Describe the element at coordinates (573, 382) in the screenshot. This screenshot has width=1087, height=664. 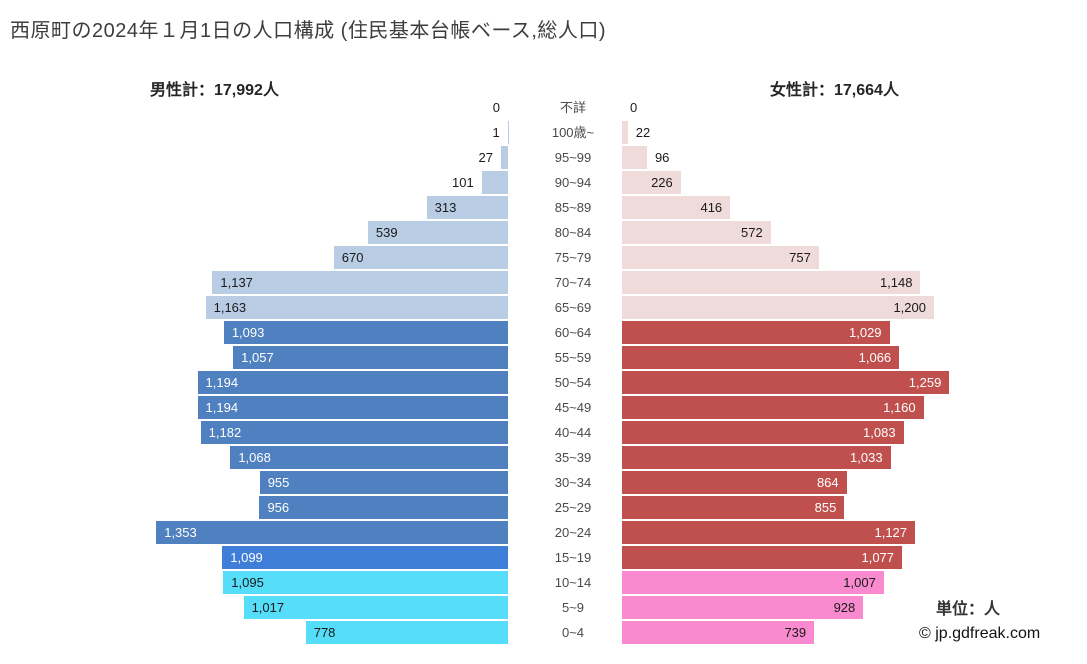
I see `age-group-label: 50~54` at that location.